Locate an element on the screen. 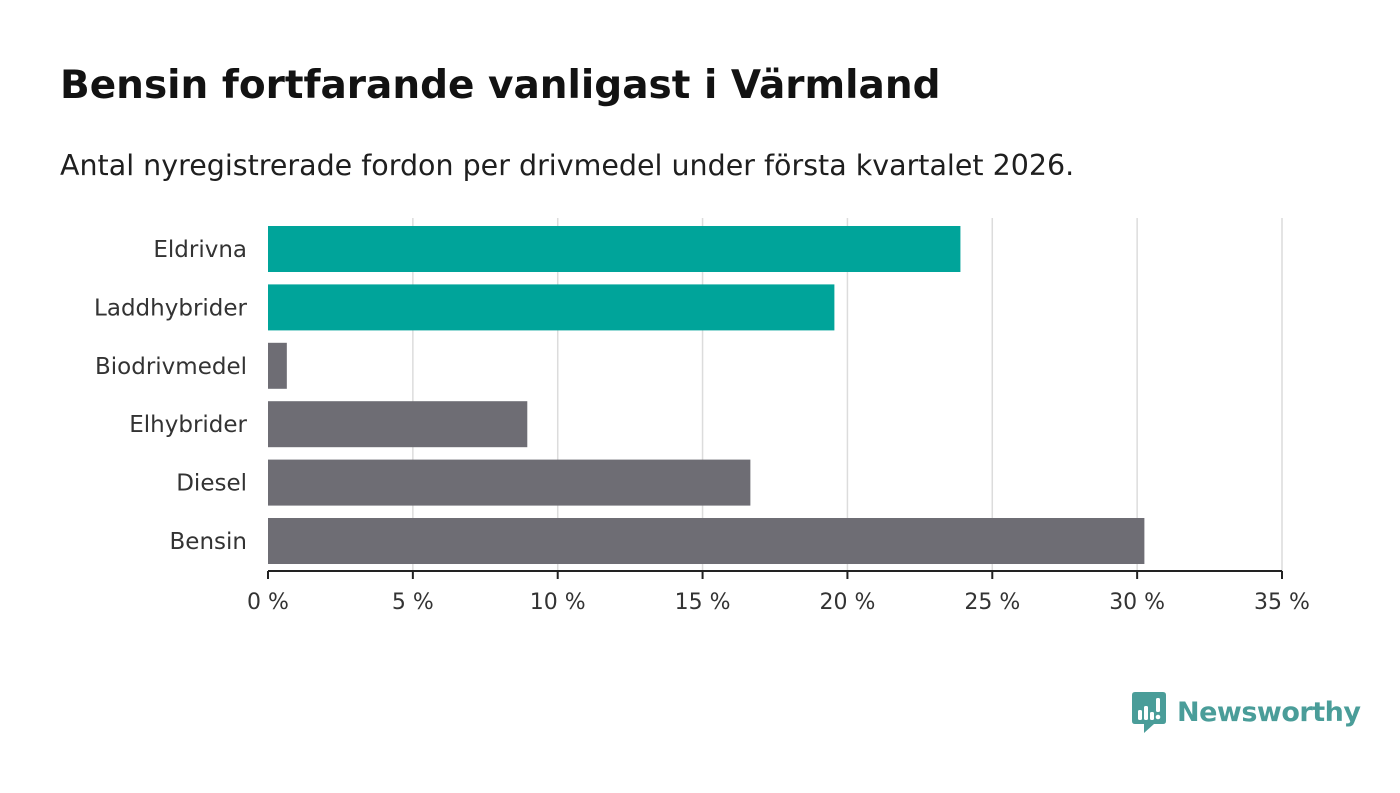  category-label: Eldrivna is located at coordinates (200, 250).